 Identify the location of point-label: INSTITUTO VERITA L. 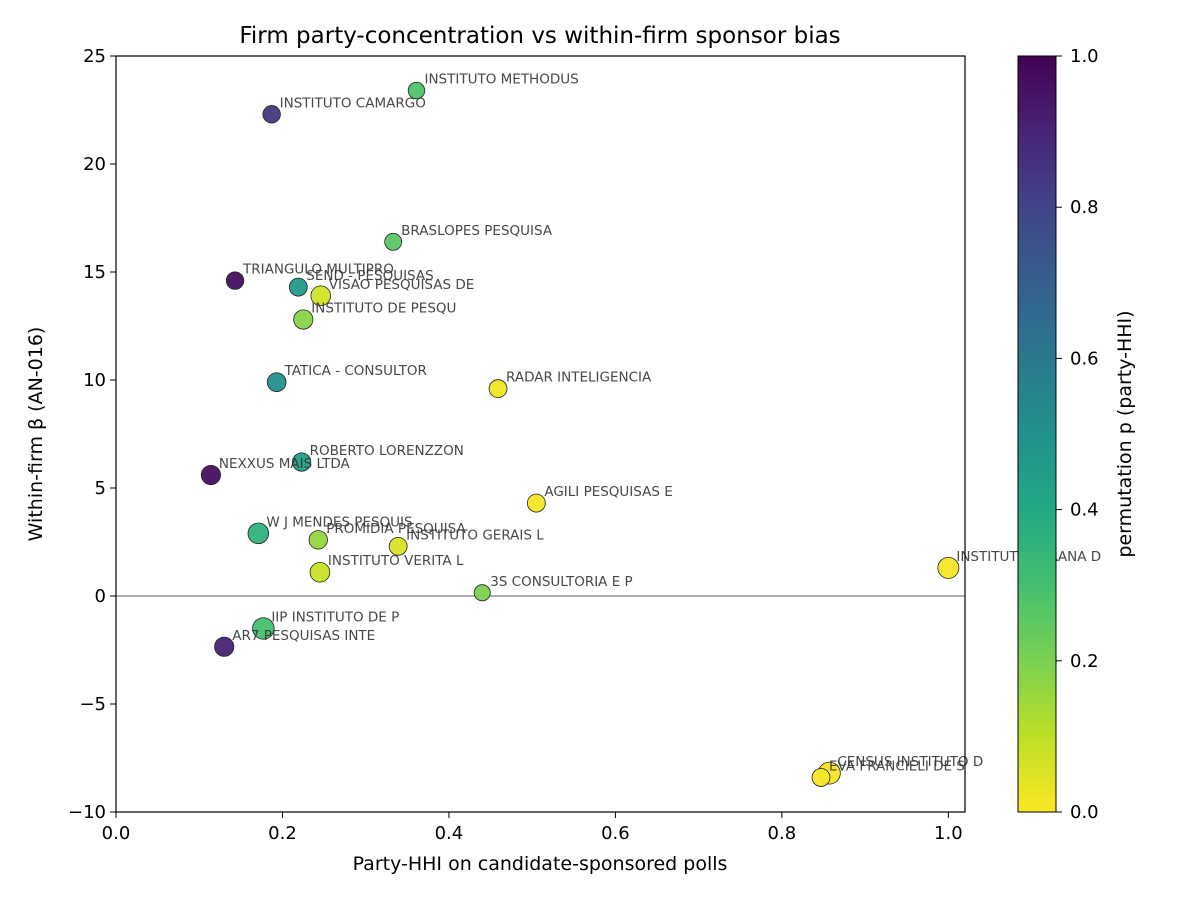
(396, 561).